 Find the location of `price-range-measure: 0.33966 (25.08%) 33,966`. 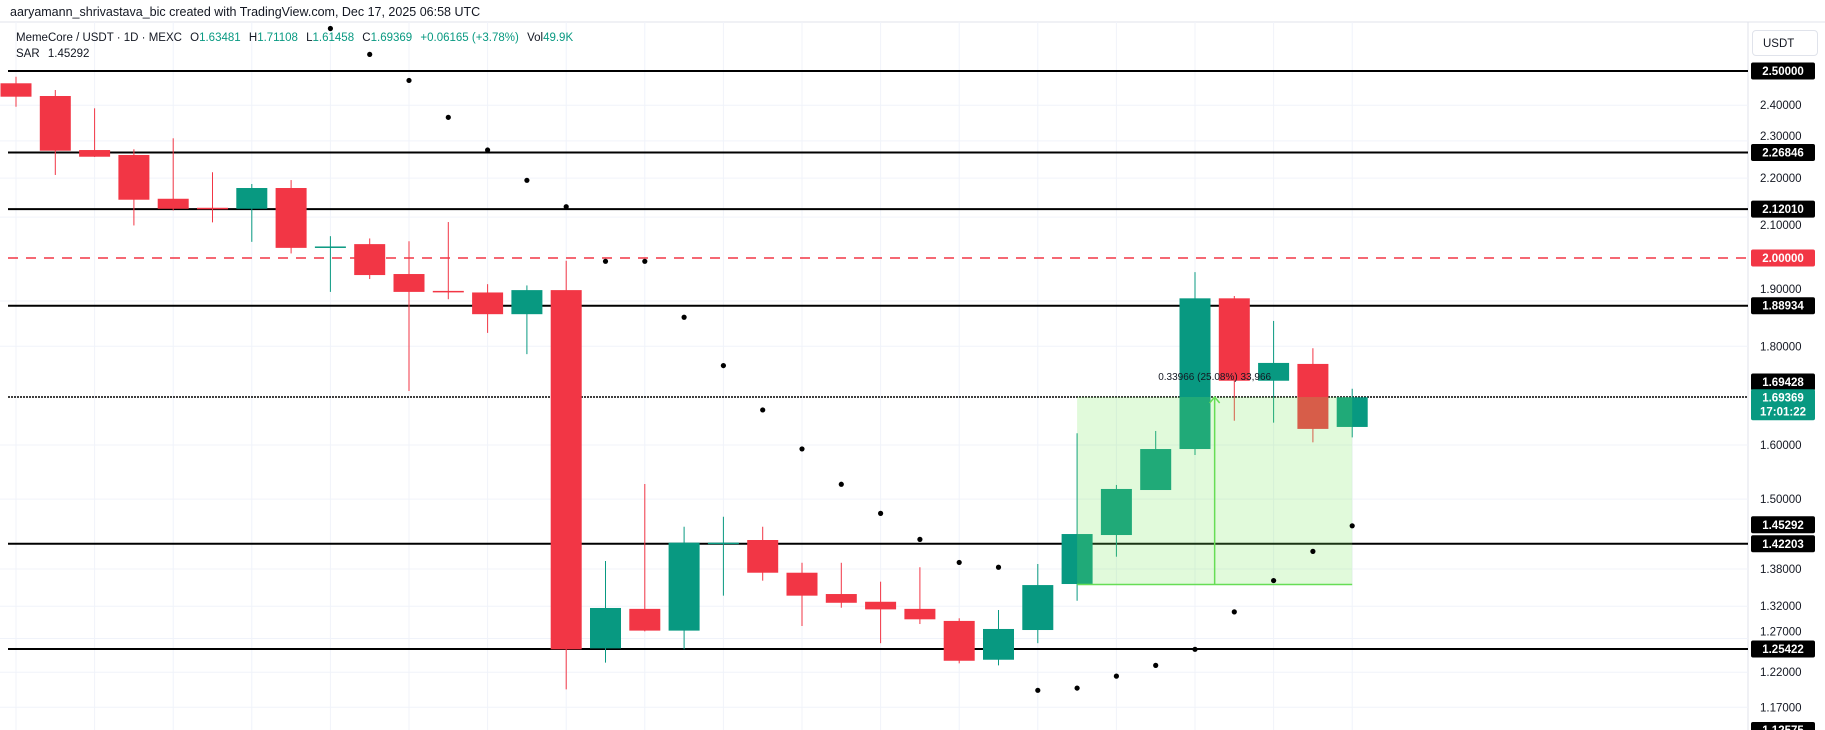

price-range-measure: 0.33966 (25.08%) 33,966 is located at coordinates (1215, 479).